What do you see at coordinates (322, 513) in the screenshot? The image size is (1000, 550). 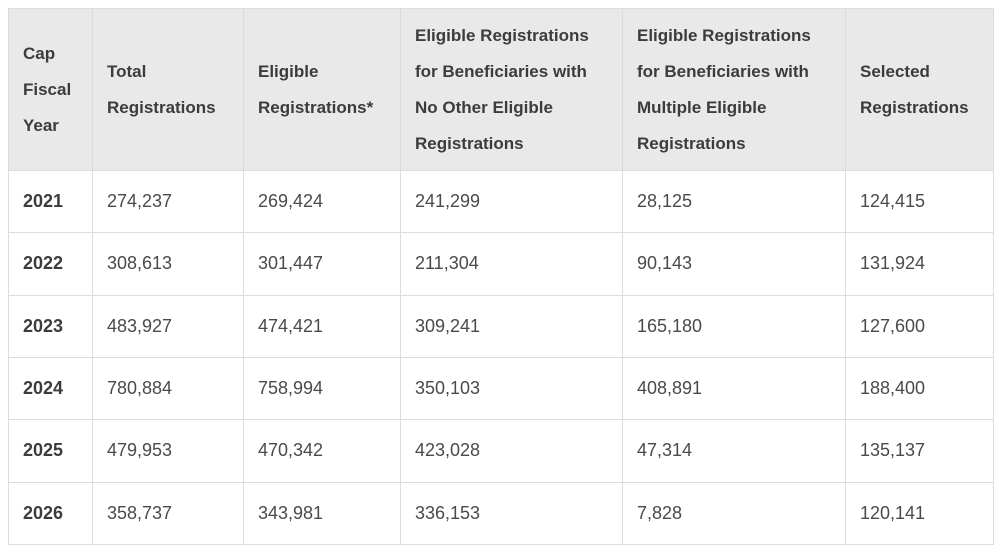 I see `table-cell-eligible-registrations: 343,981` at bounding box center [322, 513].